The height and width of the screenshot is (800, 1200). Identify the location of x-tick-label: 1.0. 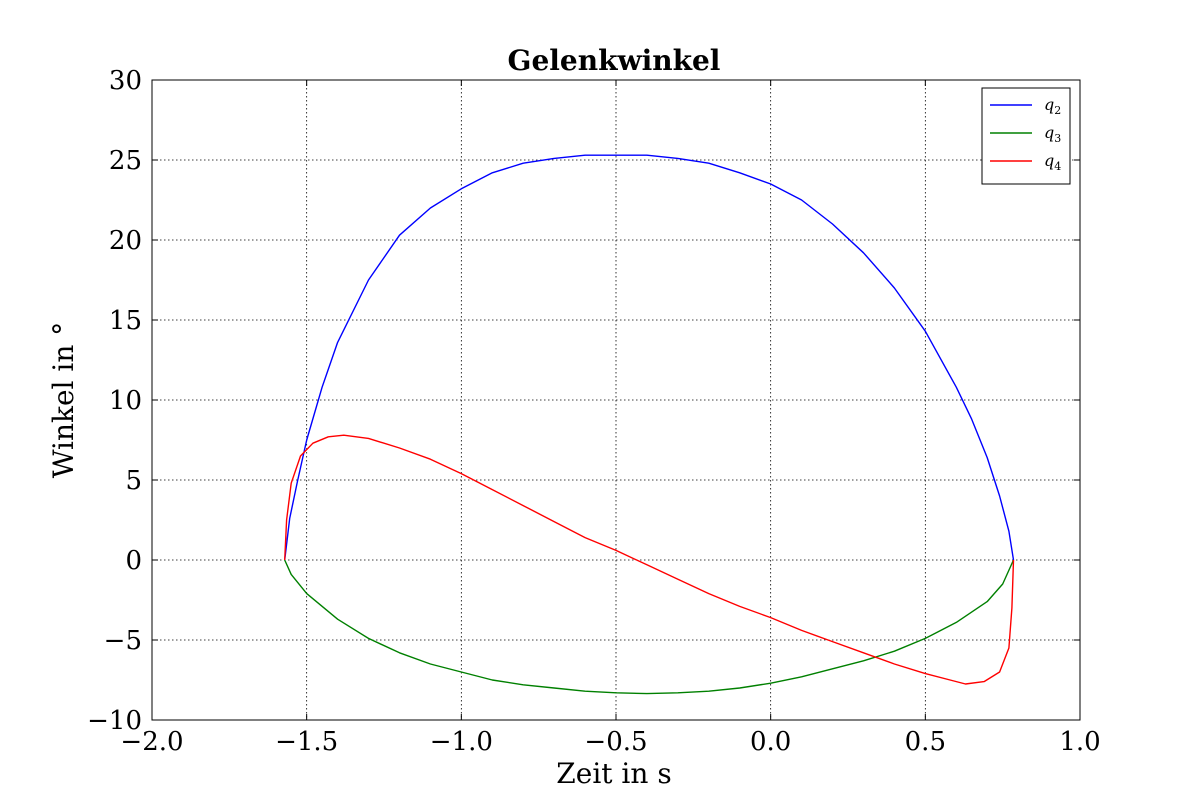
(1079, 742).